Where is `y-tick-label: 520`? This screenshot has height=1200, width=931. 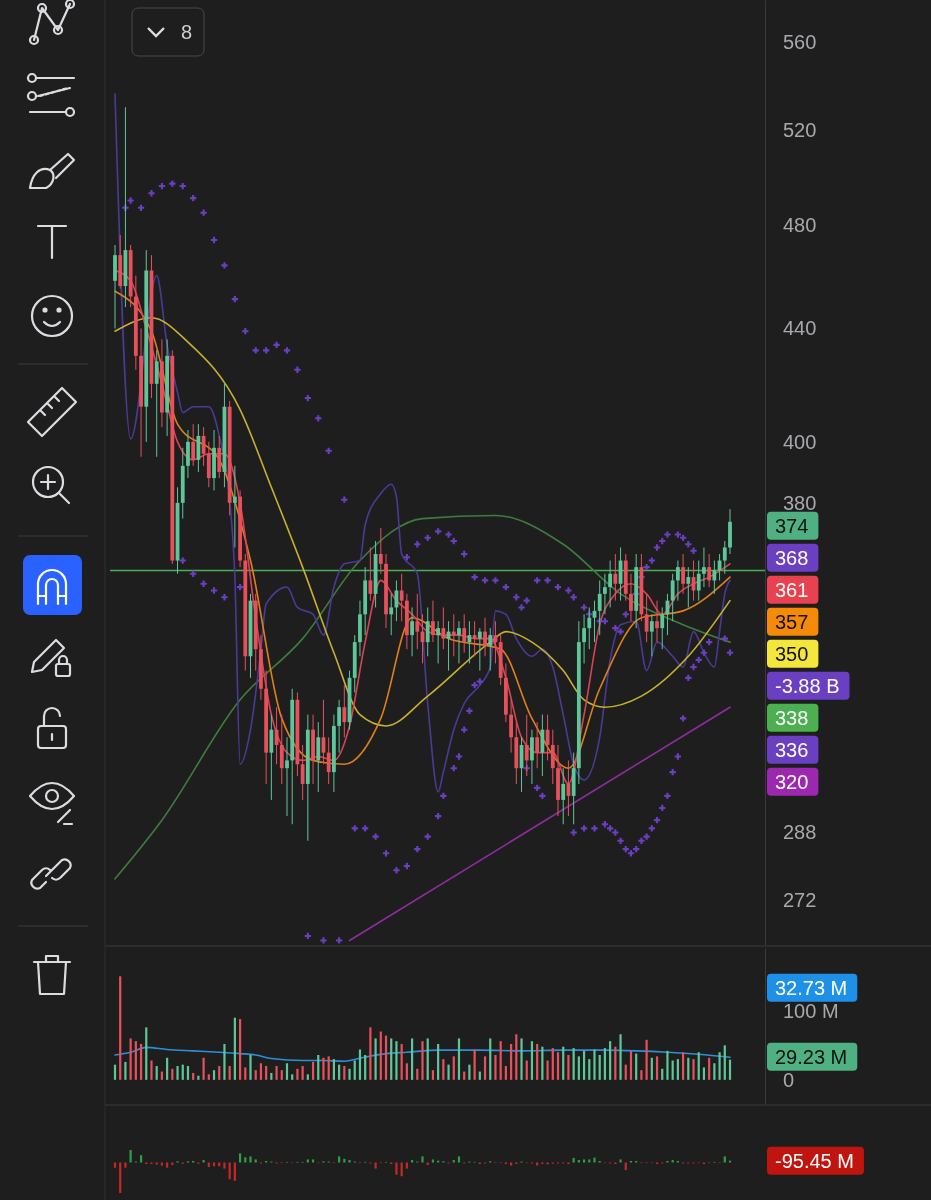 y-tick-label: 520 is located at coordinates (800, 129).